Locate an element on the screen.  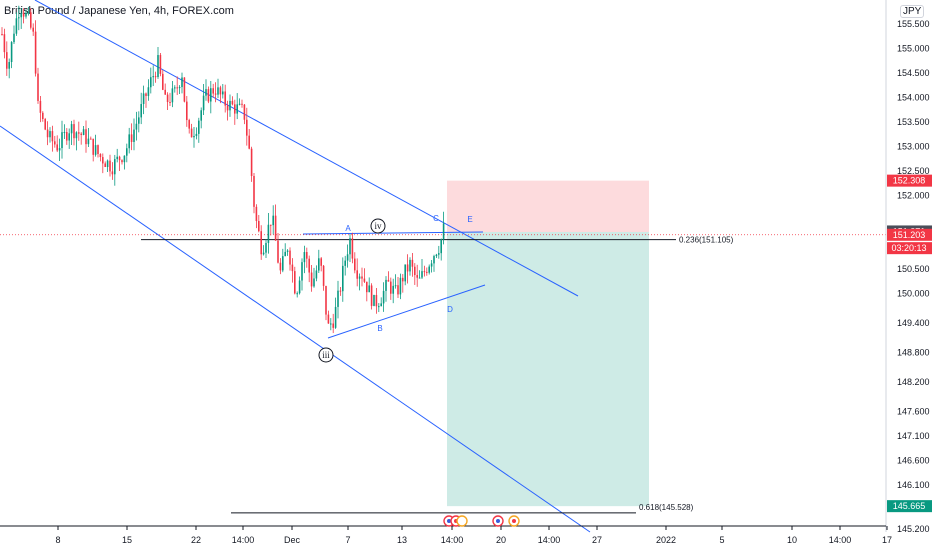
take-profit-zone is located at coordinates (548, 369).